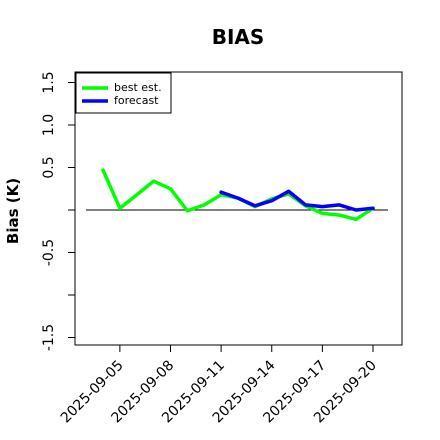  I want to click on legend: best est. forecast, so click(123, 93).